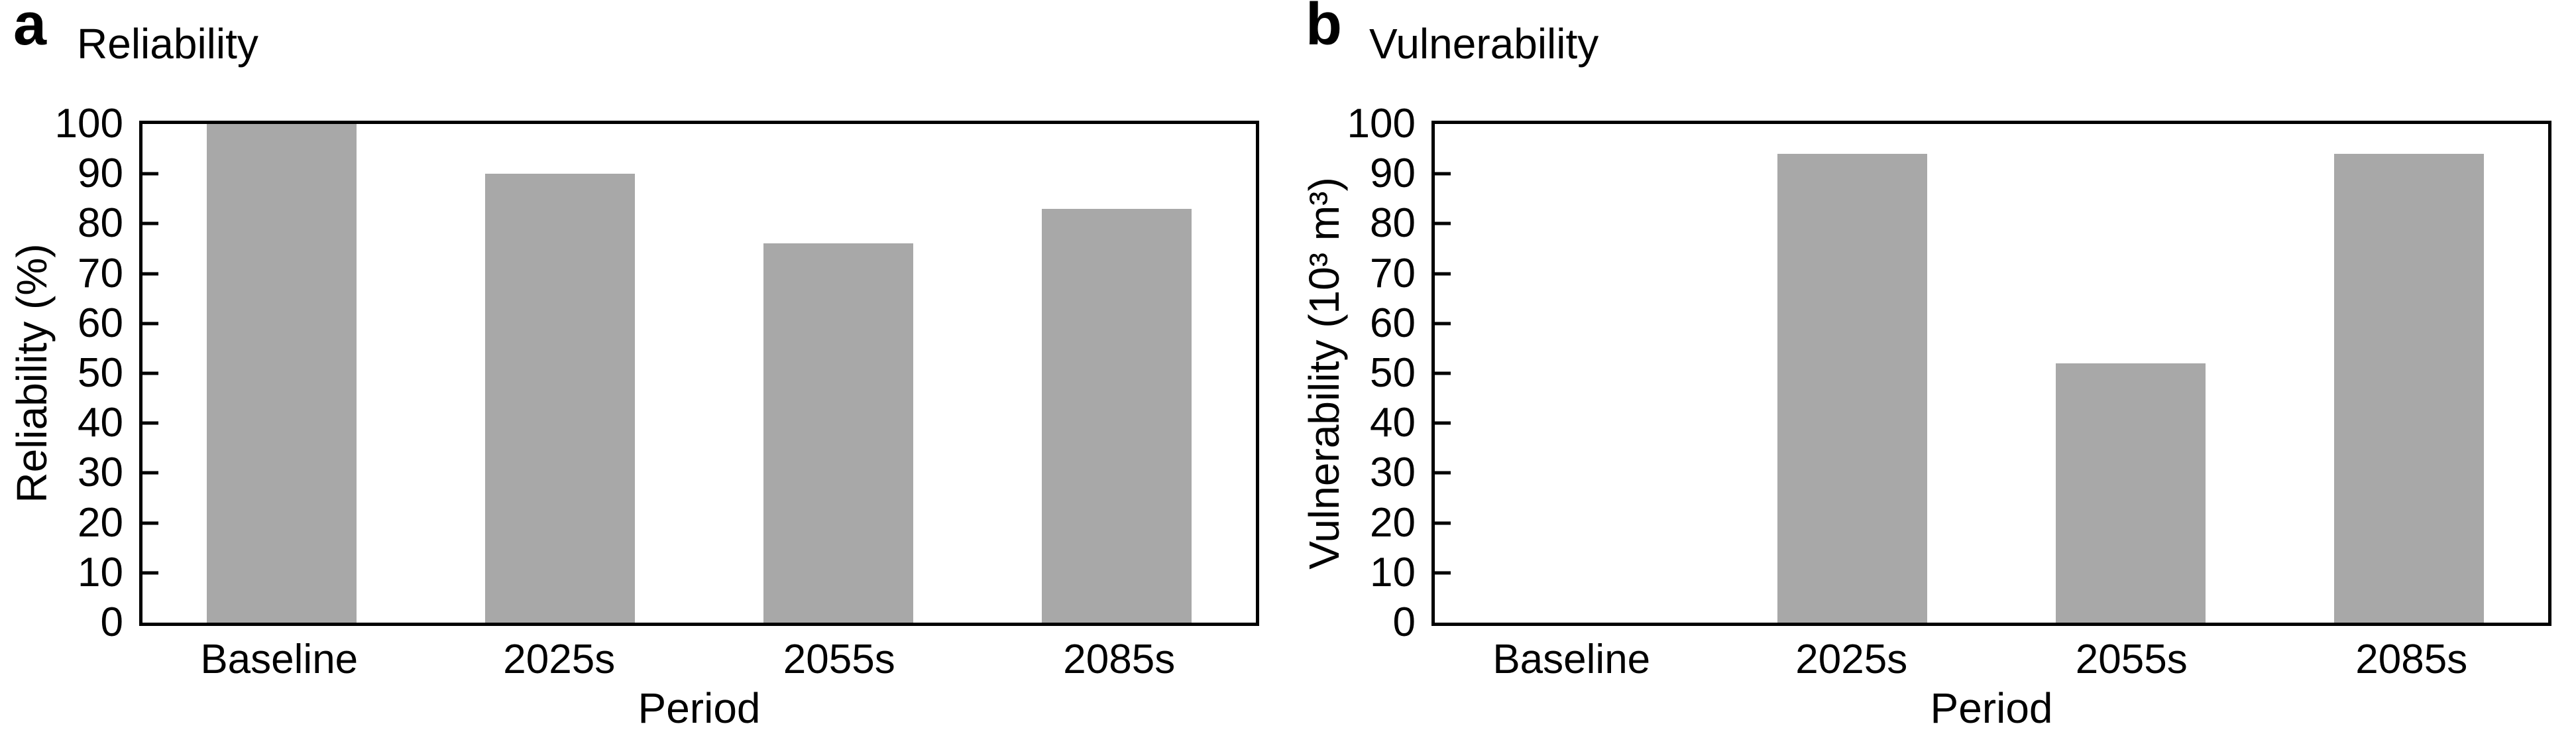 The image size is (2576, 738). What do you see at coordinates (168, 44) in the screenshot?
I see `panel-a-title: Reliability` at bounding box center [168, 44].